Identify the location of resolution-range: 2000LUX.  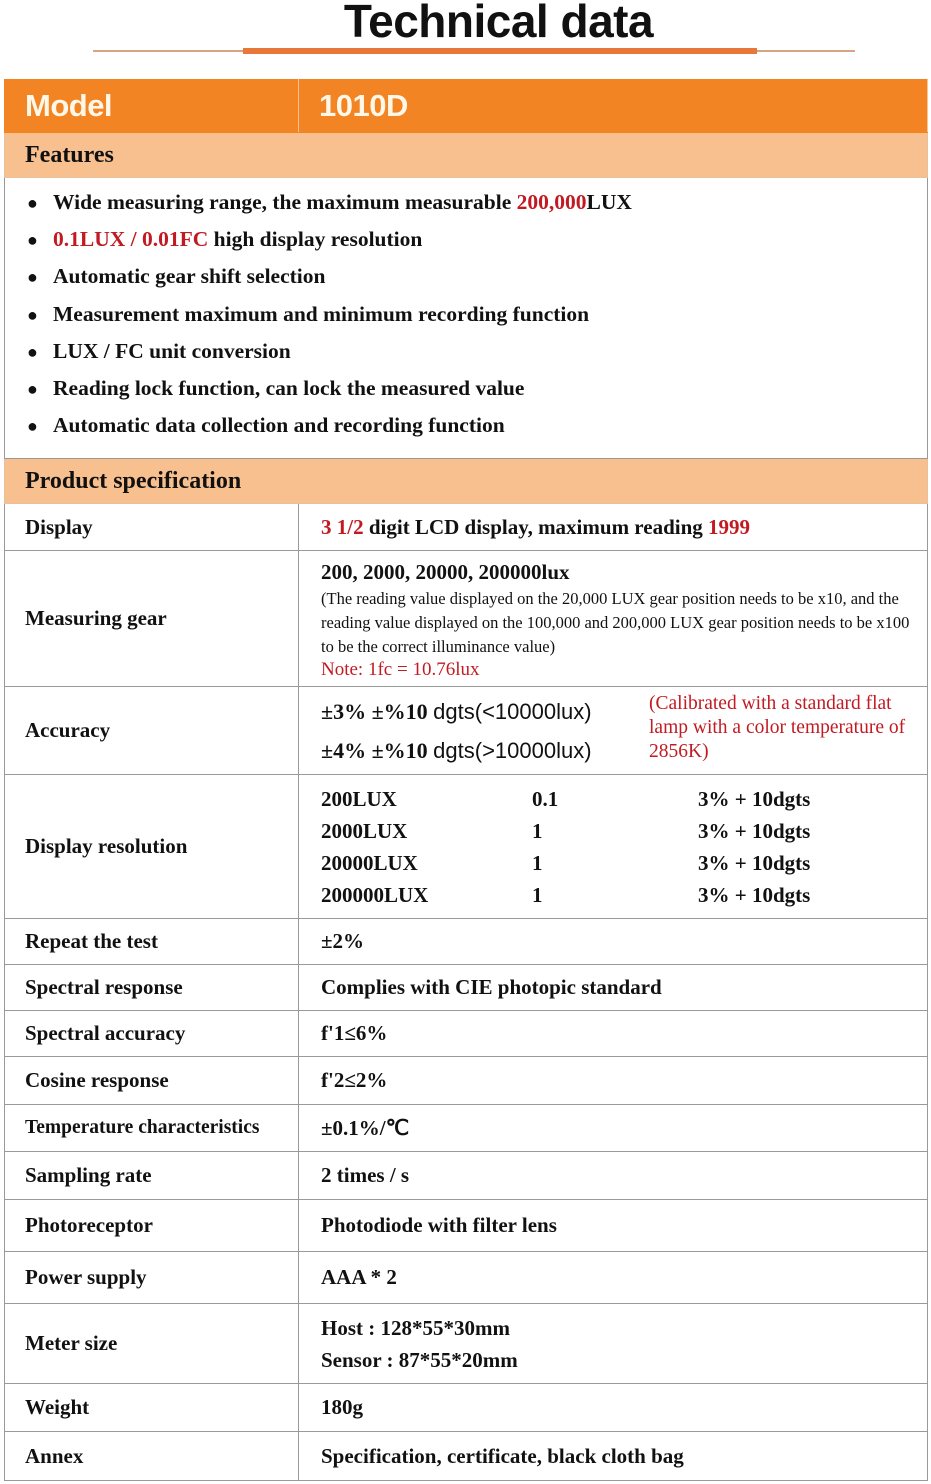
(364, 830).